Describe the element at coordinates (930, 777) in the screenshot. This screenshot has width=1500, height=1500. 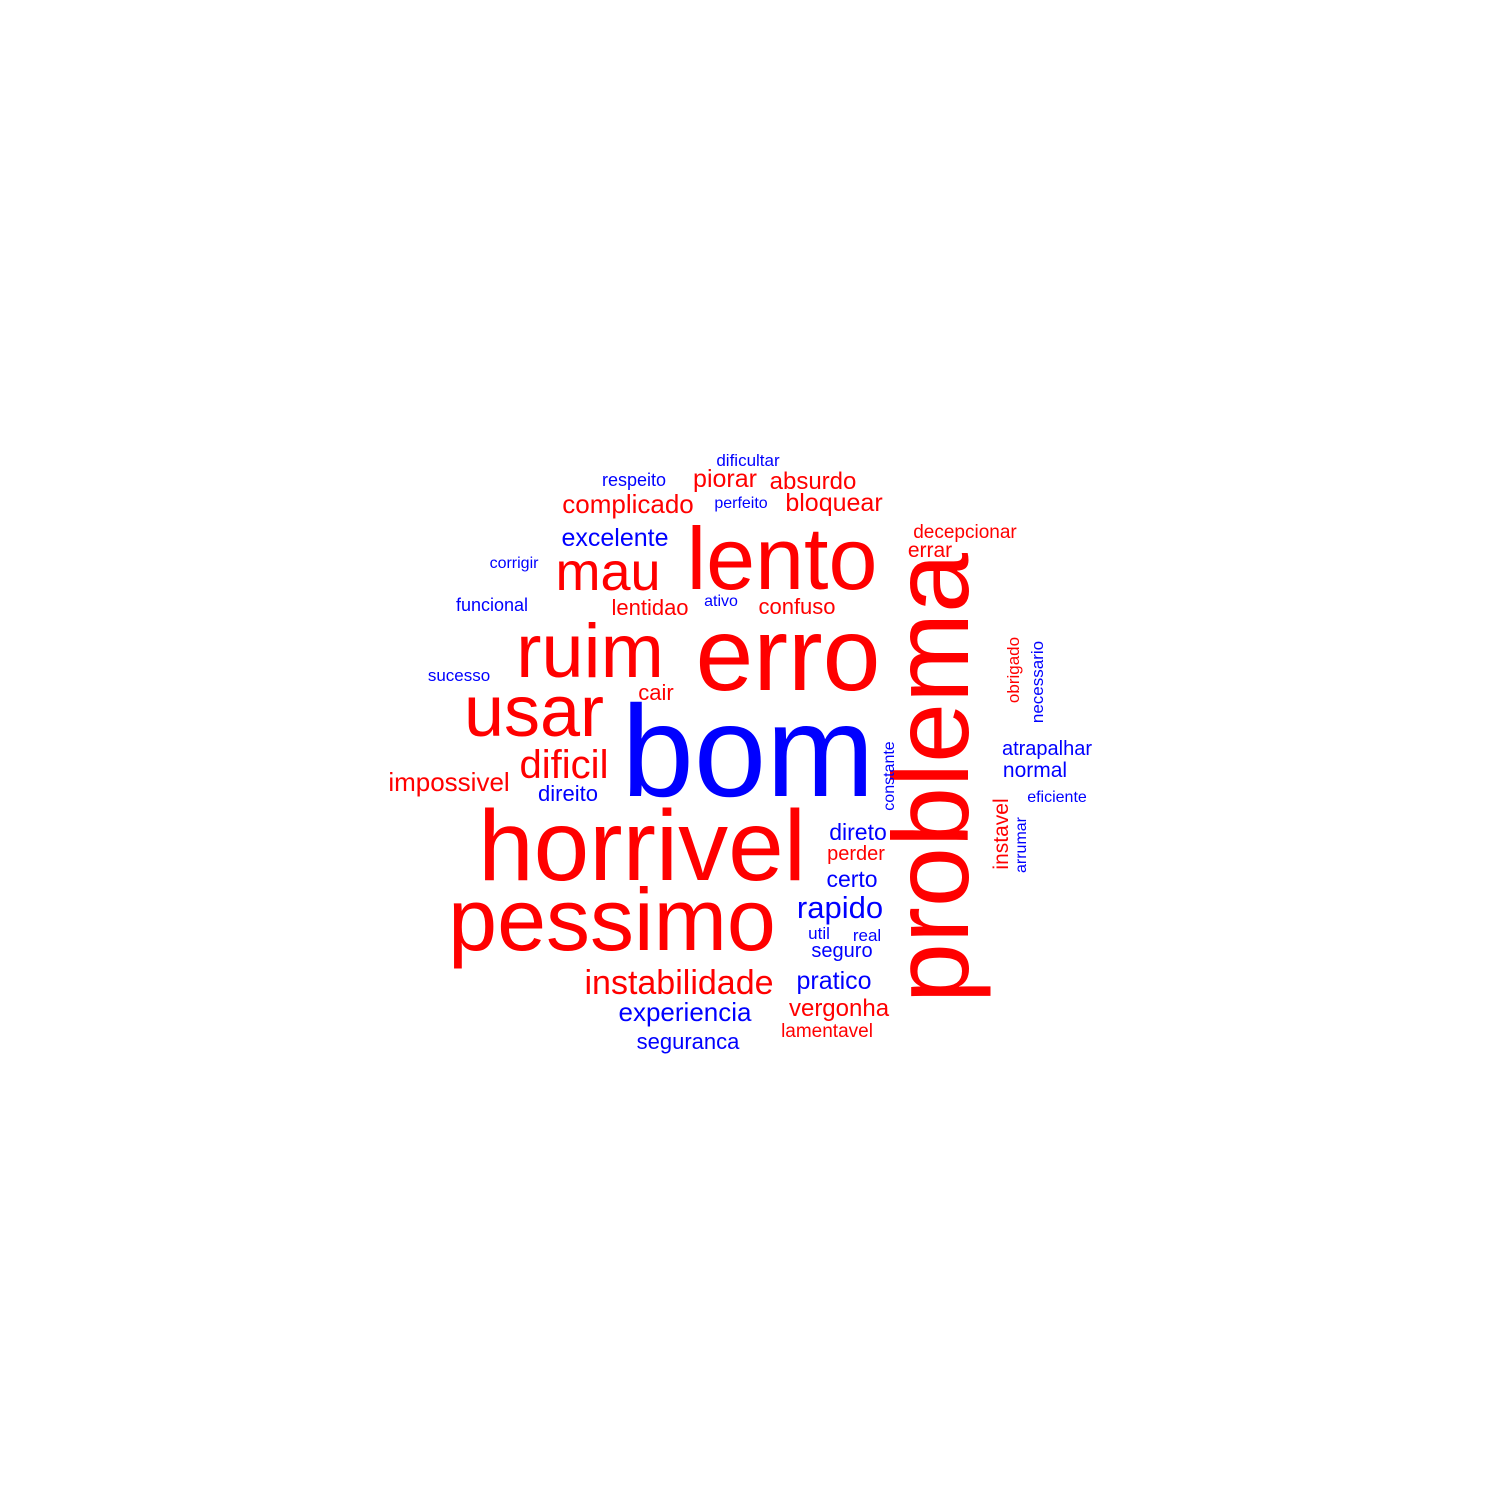
I see `word-problema: problema` at that location.